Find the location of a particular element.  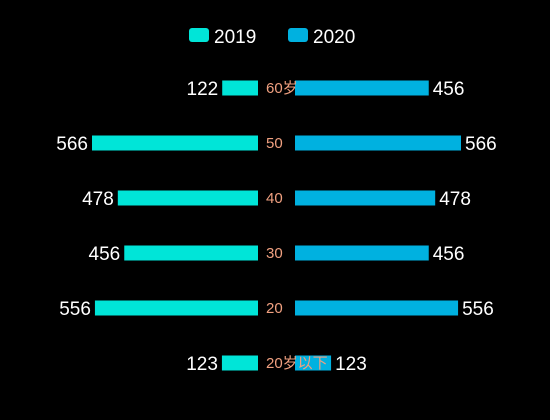

category-label-1: 50 is located at coordinates (274, 143).